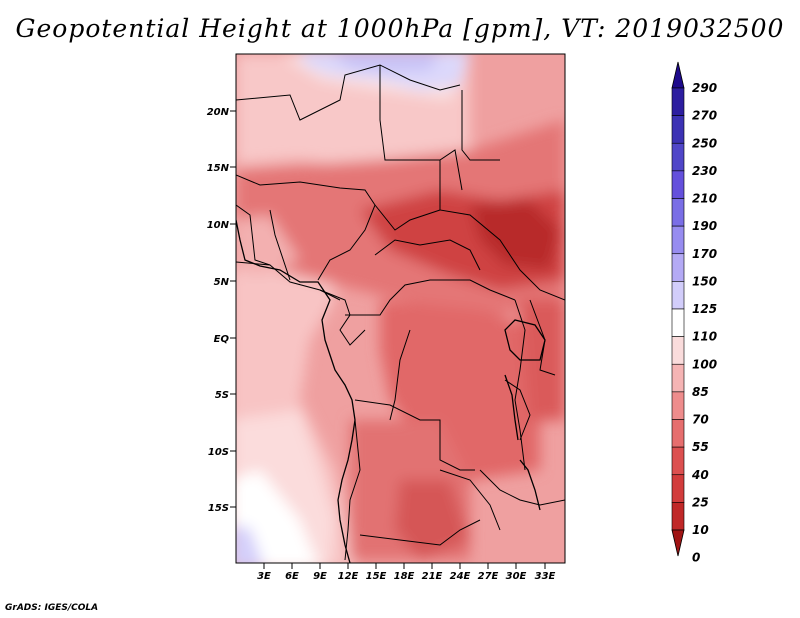  What do you see at coordinates (218, 225) in the screenshot?
I see `lat-label: 10N` at bounding box center [218, 225].